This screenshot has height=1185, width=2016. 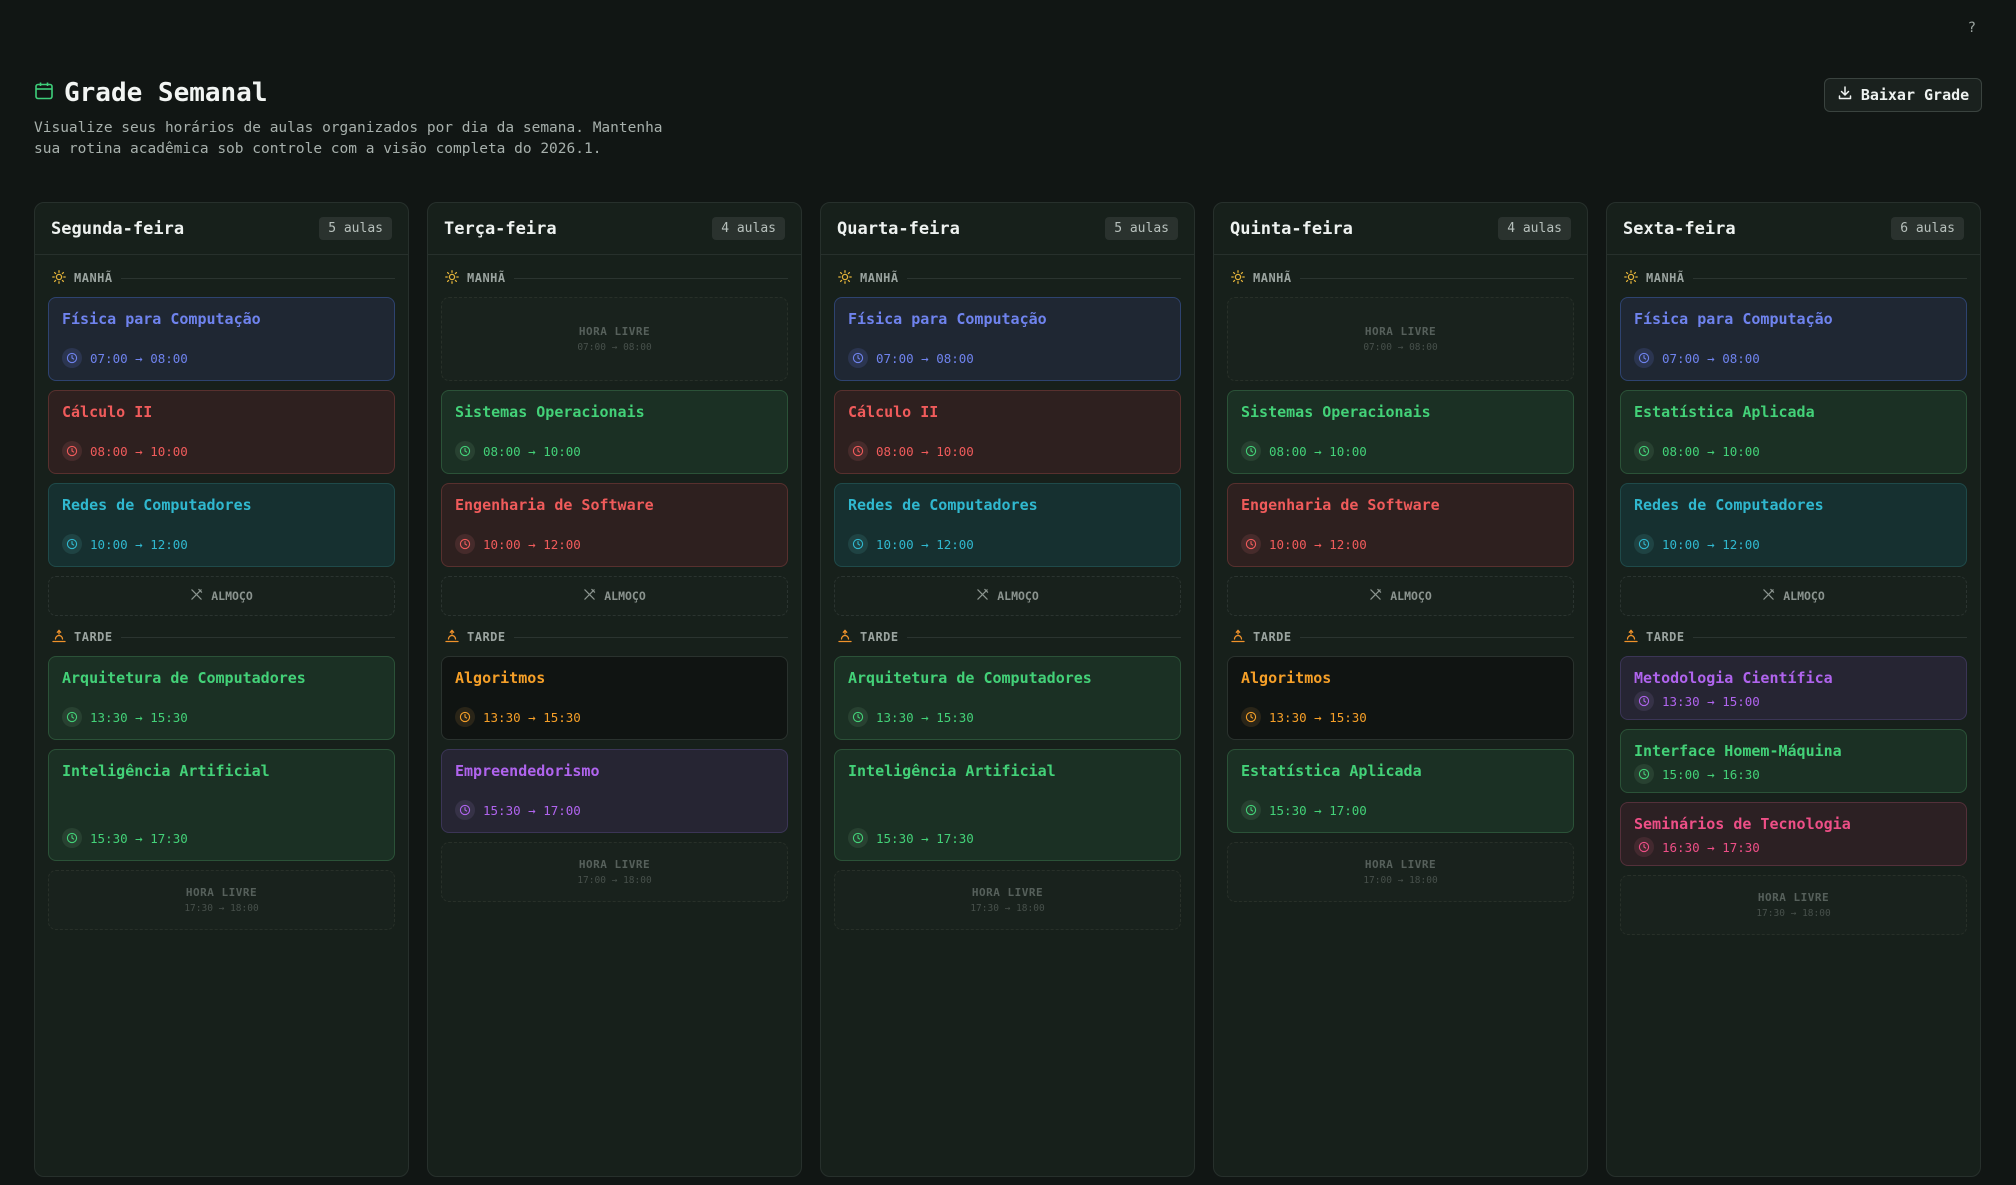 I want to click on download-button: Baixar Grade, so click(x=1903, y=95).